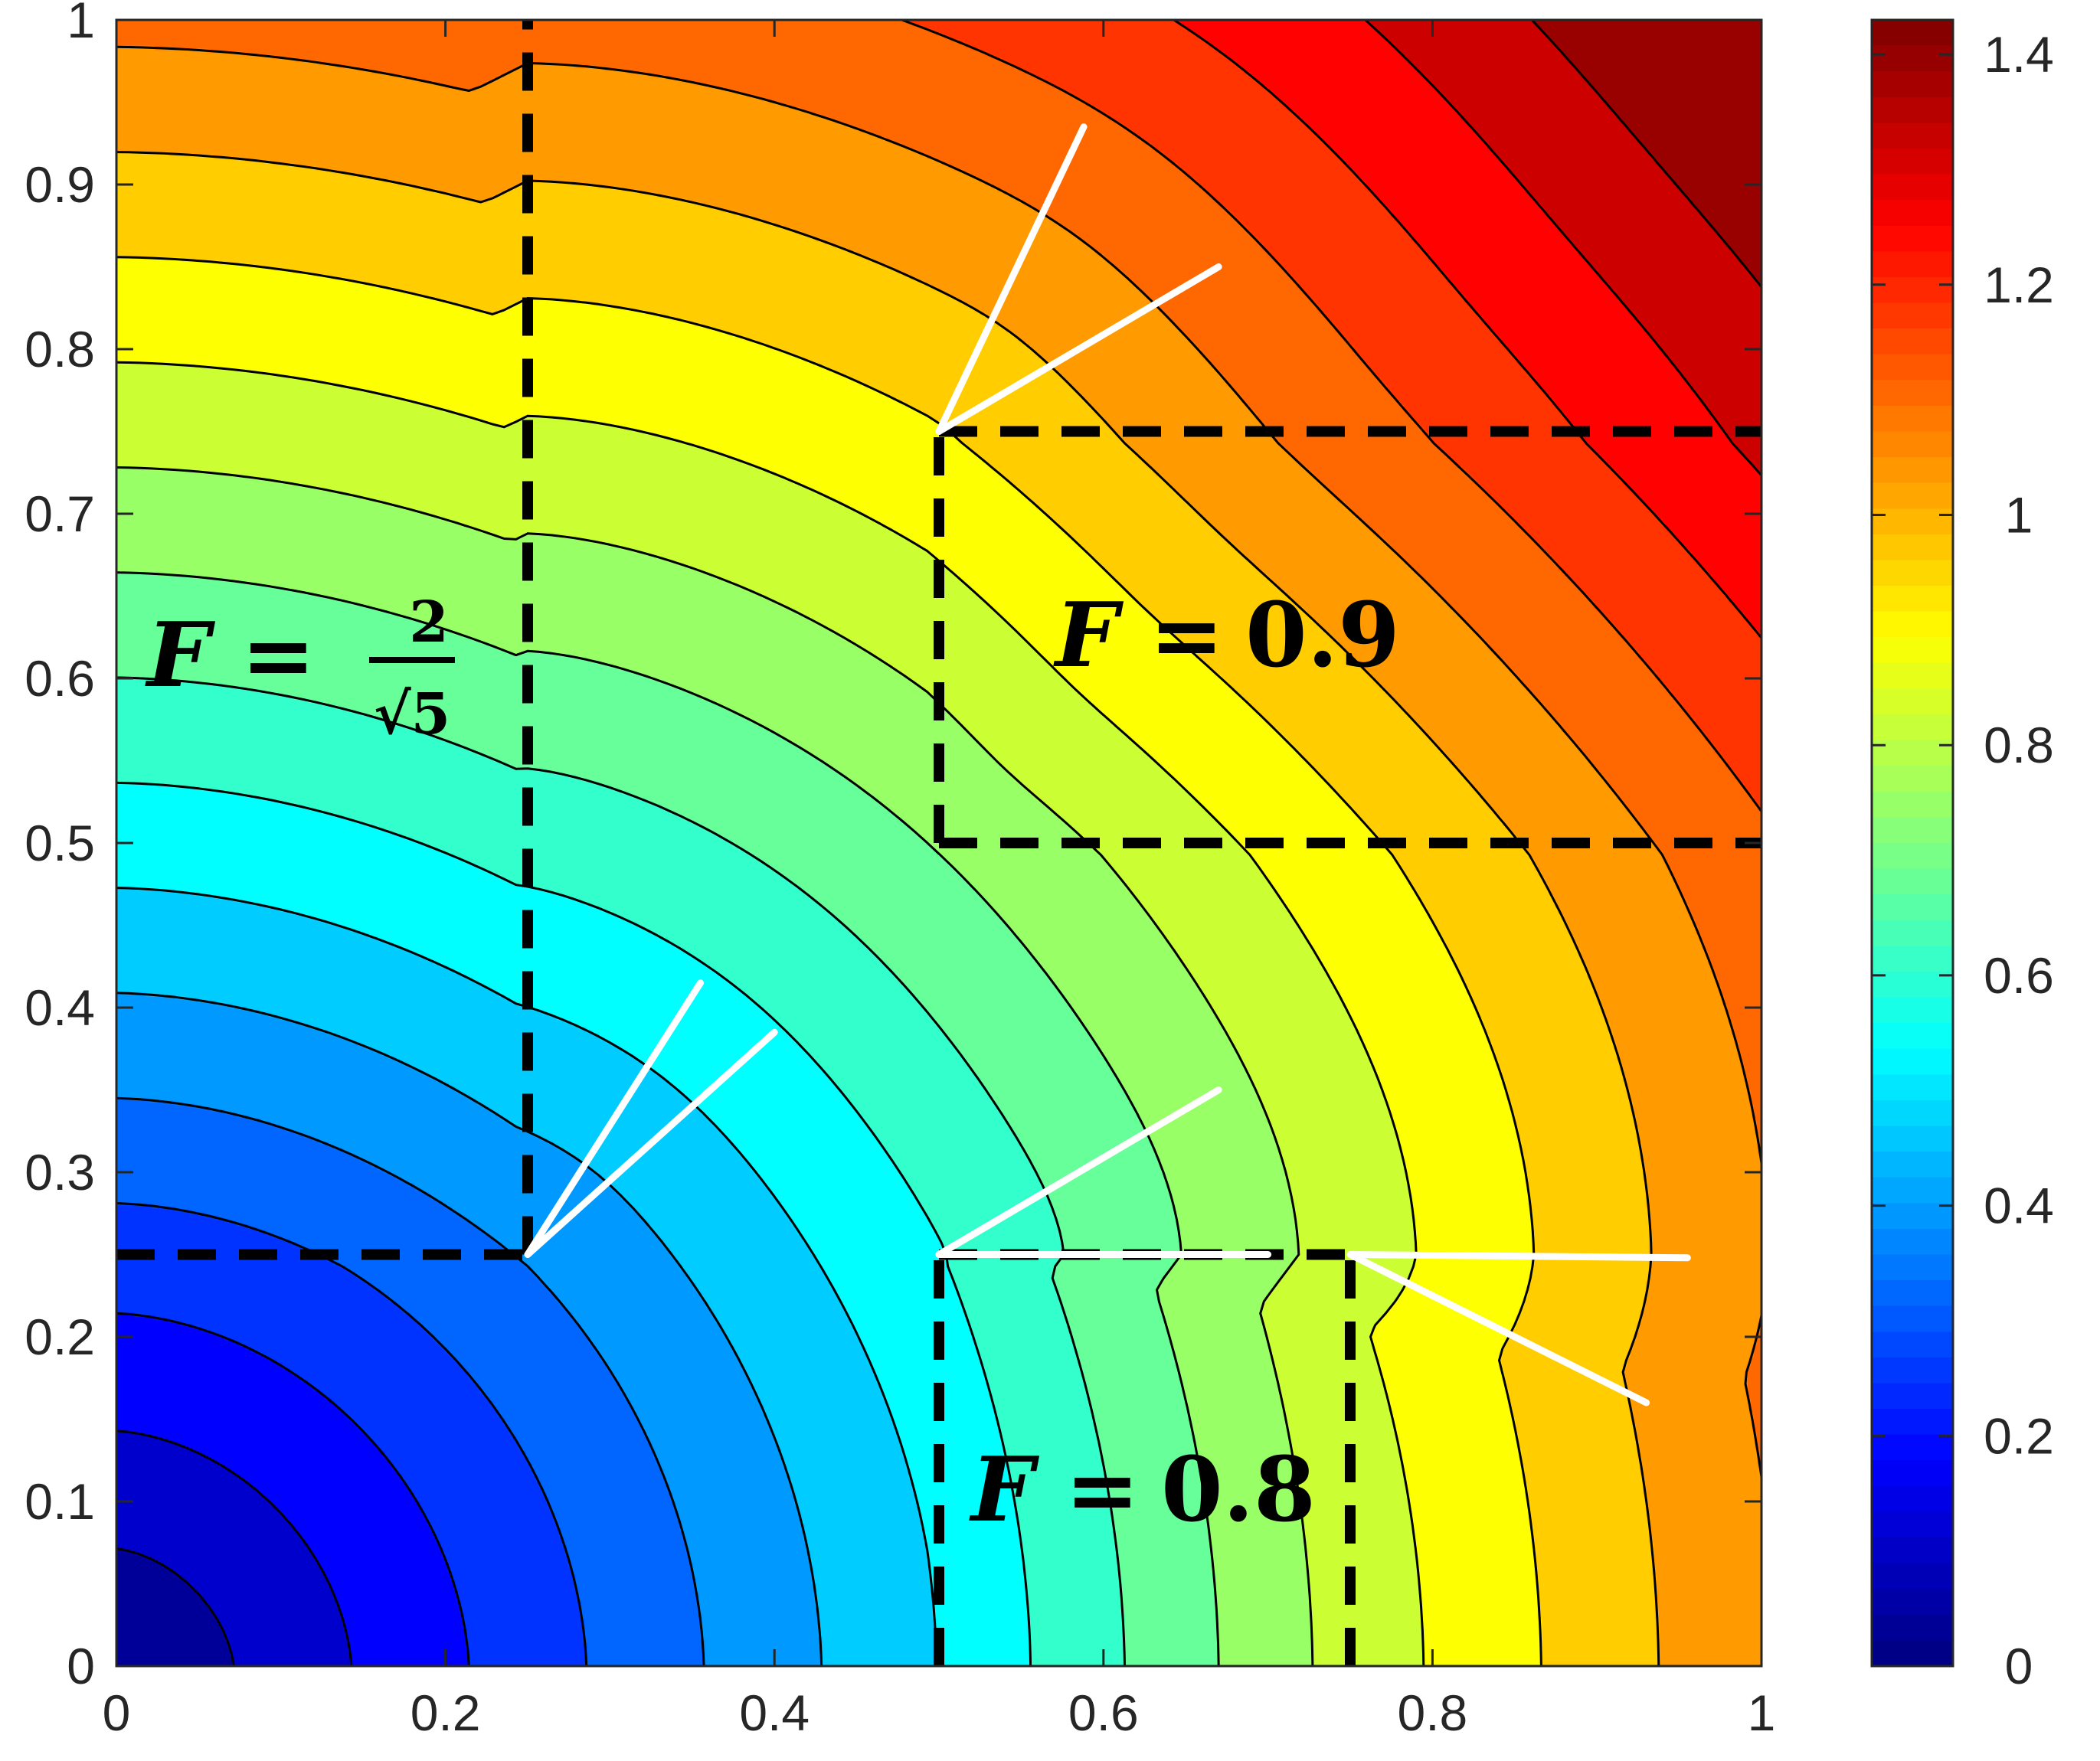 This screenshot has width=2100, height=1761. What do you see at coordinates (1762, 1712) in the screenshot?
I see `x-tick-label: 1` at bounding box center [1762, 1712].